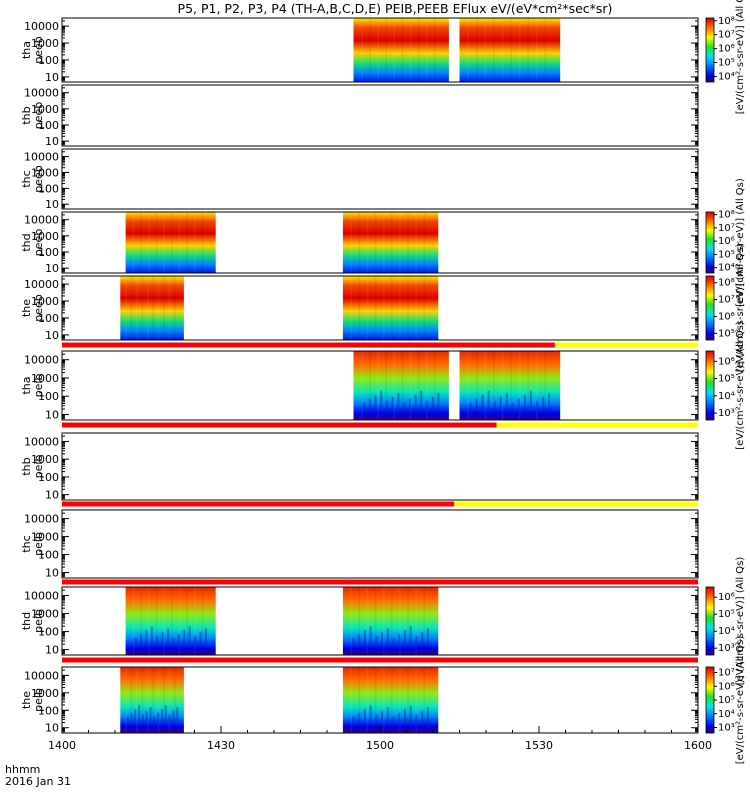  Describe the element at coordinates (279, 425) in the screenshot. I see `status-bar-bad-segment` at that location.